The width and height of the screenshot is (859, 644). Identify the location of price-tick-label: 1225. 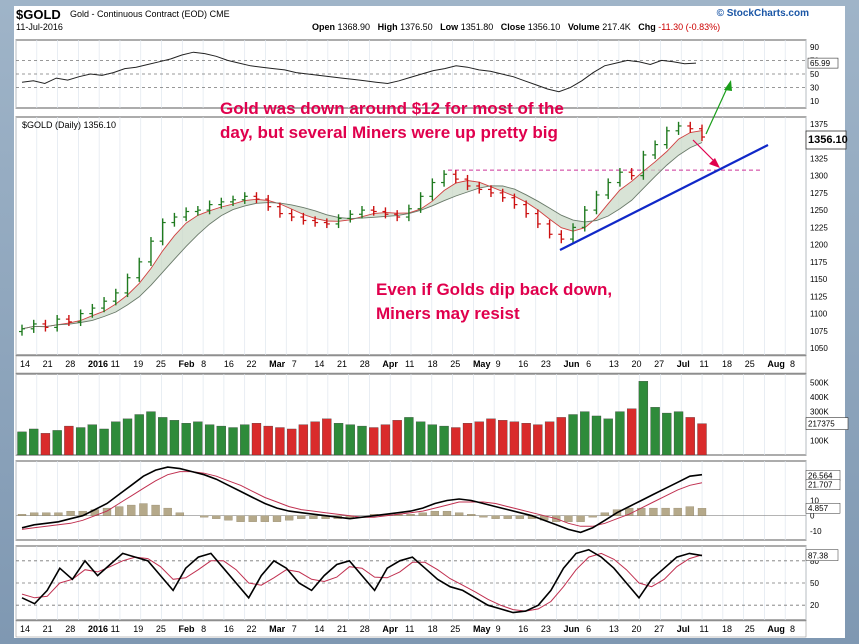
(819, 227).